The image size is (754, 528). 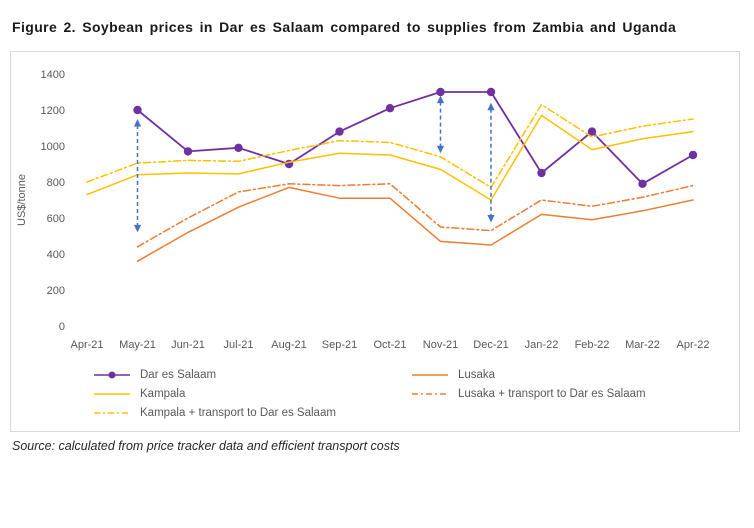 I want to click on x-tick-label: May-21, so click(x=137, y=345).